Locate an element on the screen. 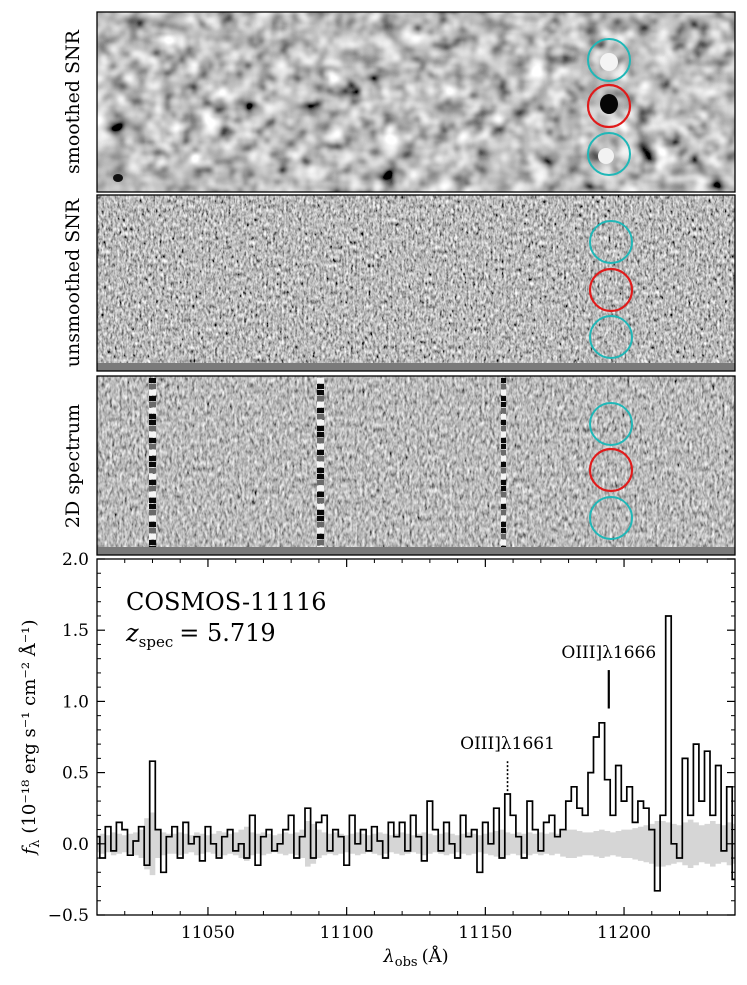 This screenshot has width=747, height=985. smoothed-dark-spot is located at coordinates (118, 178).